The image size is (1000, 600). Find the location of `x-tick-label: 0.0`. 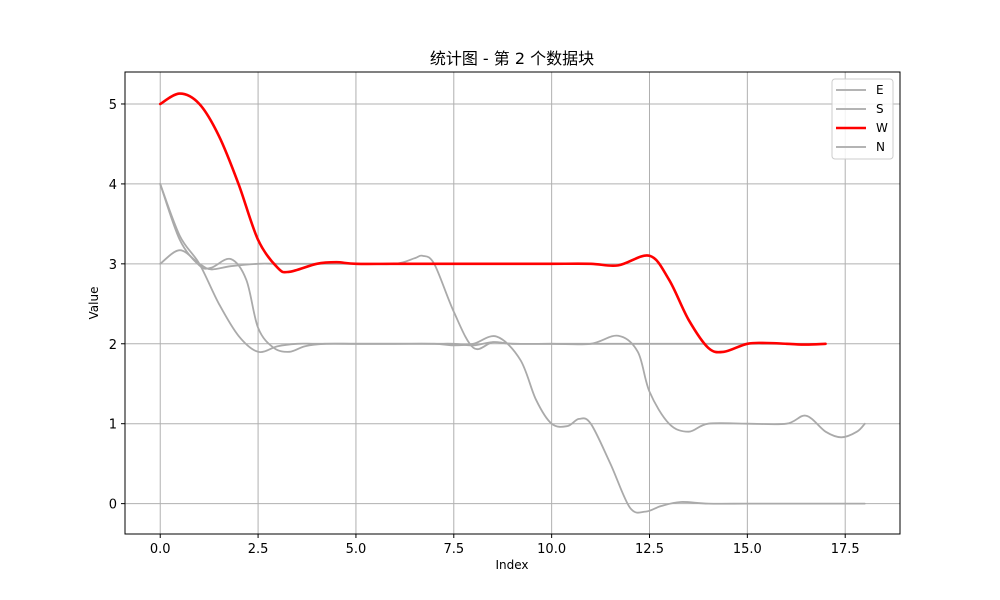

x-tick-label: 0.0 is located at coordinates (160, 549).